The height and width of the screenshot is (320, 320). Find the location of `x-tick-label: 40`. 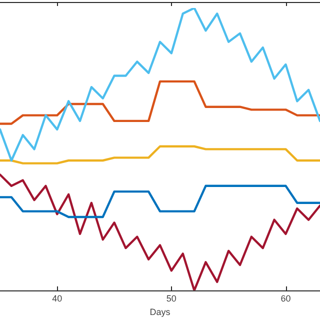

x-tick-label: 40 is located at coordinates (57, 298).